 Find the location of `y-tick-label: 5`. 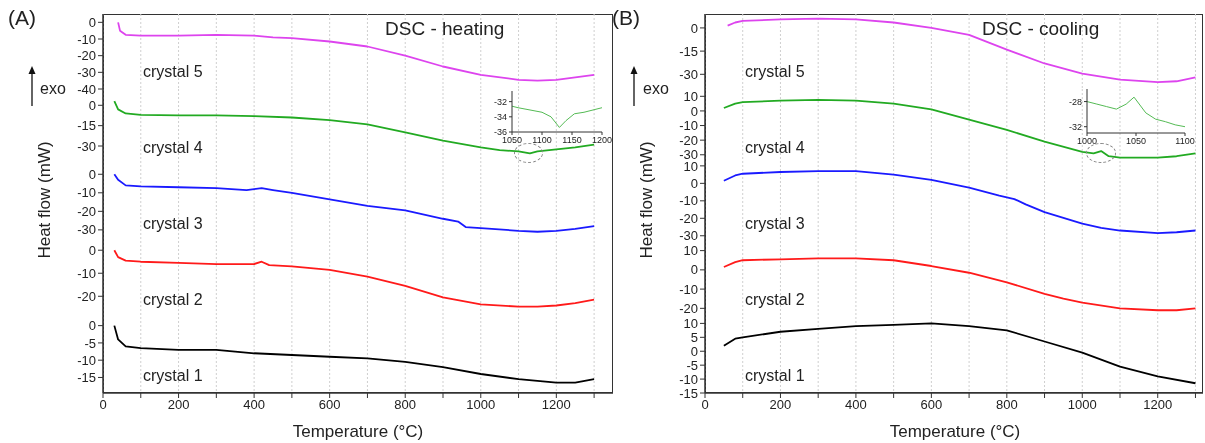

y-tick-label: 5 is located at coordinates (694, 337).